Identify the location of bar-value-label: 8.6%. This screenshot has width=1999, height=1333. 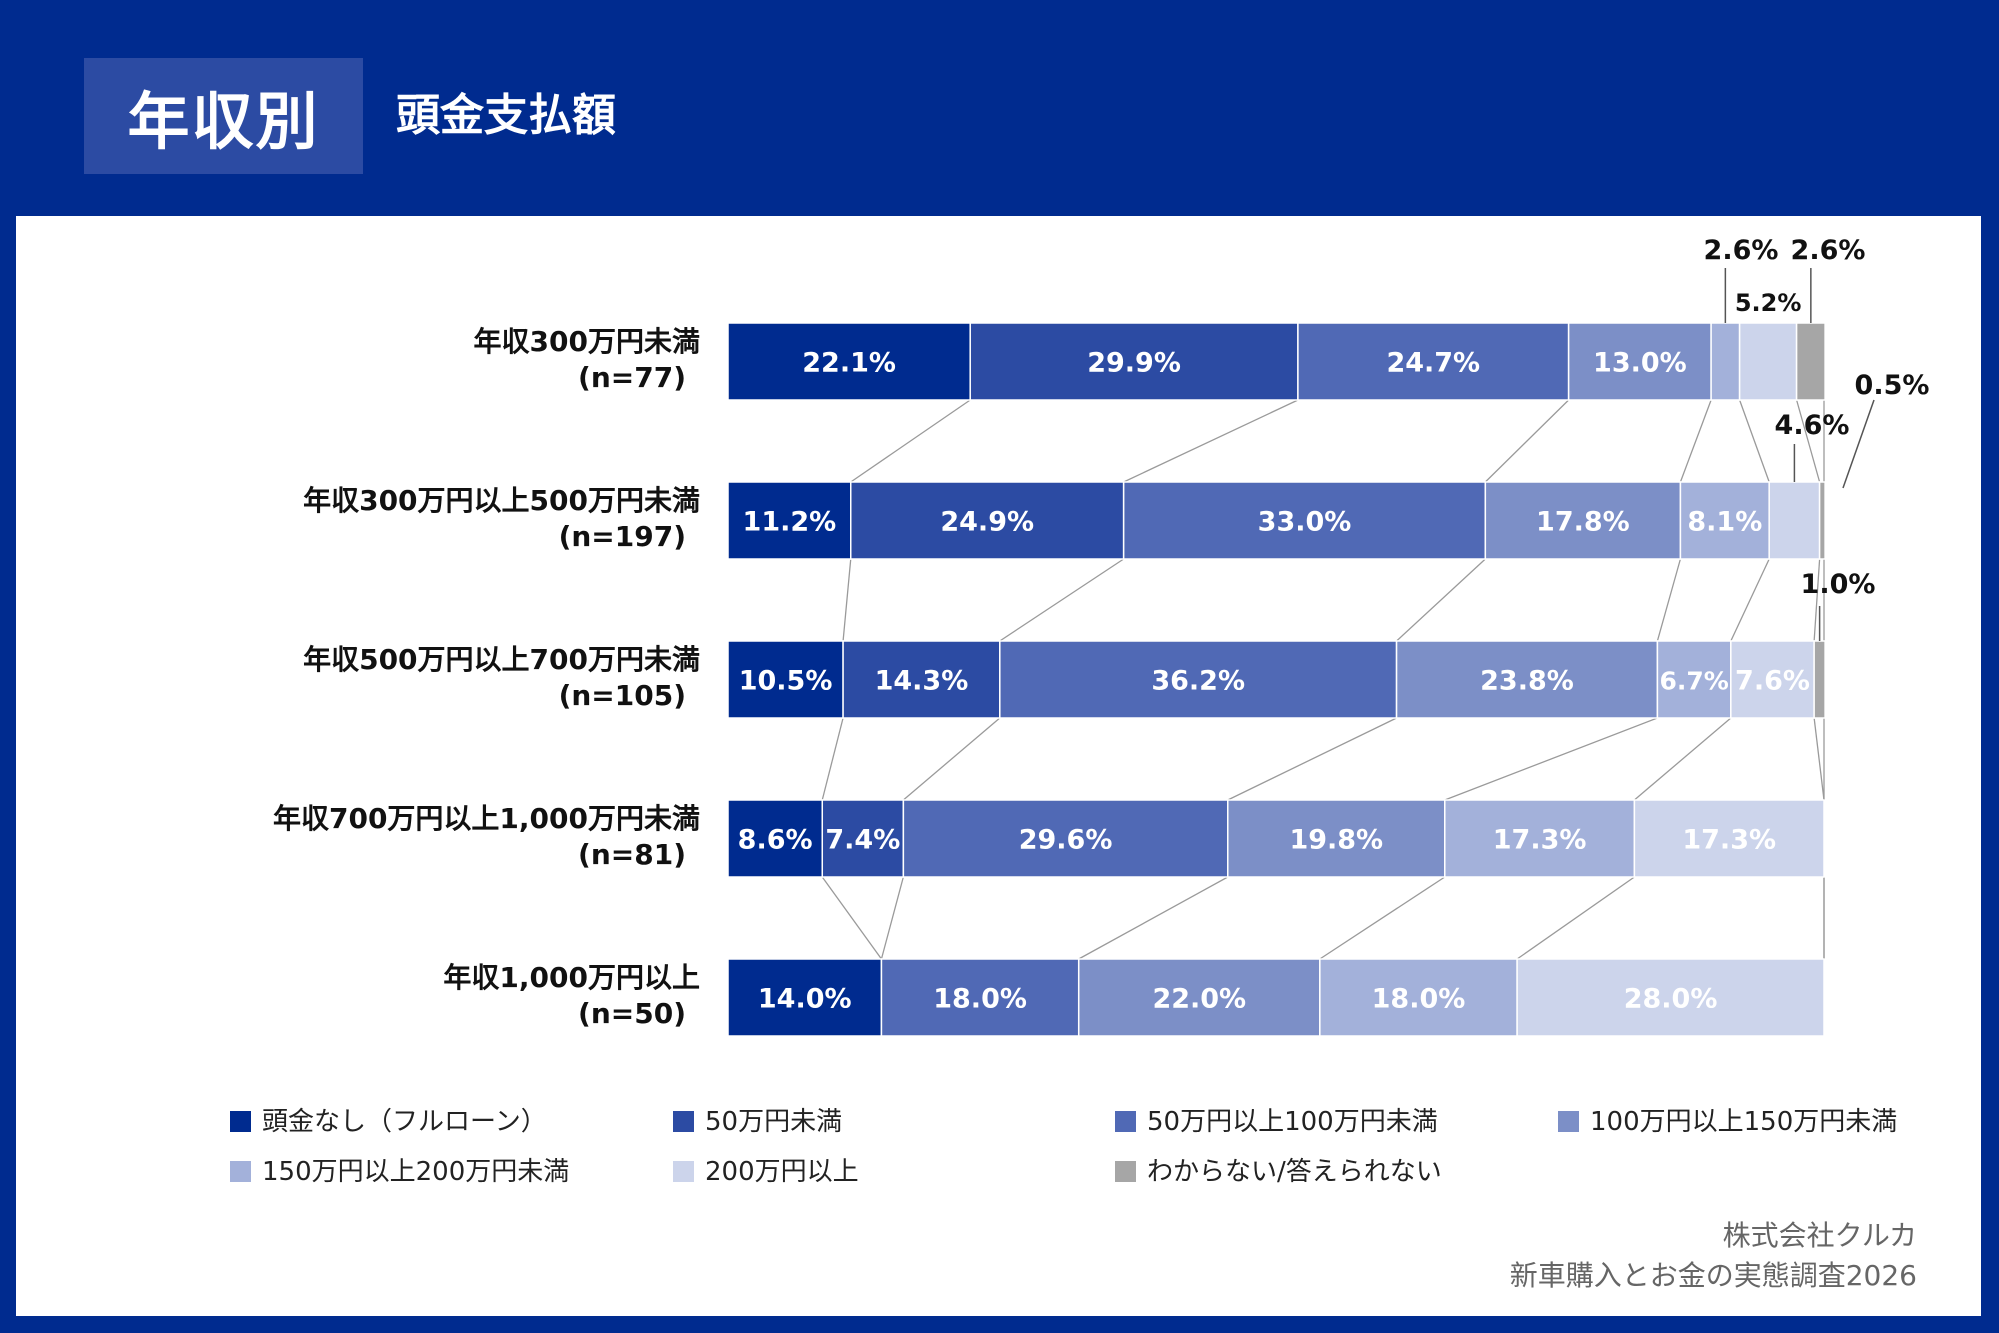
(775, 840).